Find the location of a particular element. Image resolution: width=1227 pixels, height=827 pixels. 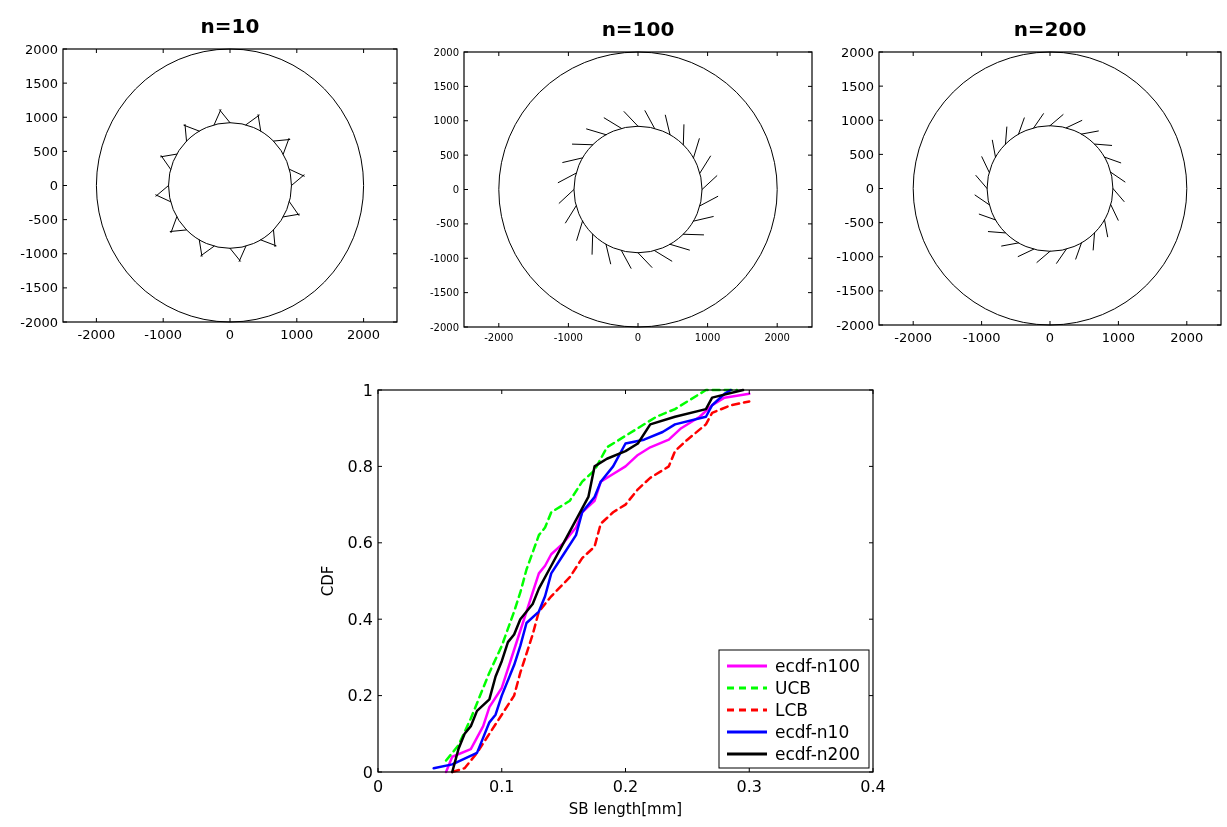

x-tick-label: 0.2 is located at coordinates (625, 786).